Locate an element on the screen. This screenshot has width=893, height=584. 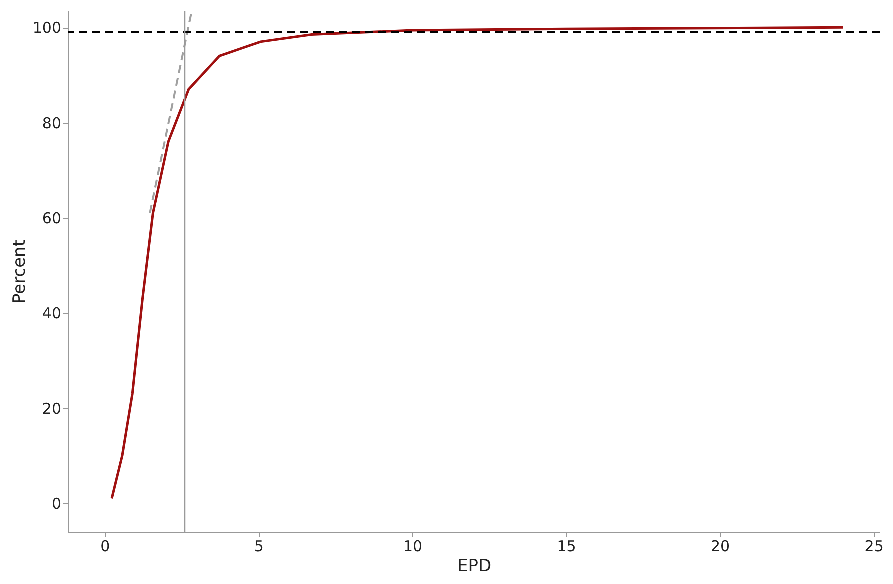
y-tick-label: 20 is located at coordinates (52, 409).